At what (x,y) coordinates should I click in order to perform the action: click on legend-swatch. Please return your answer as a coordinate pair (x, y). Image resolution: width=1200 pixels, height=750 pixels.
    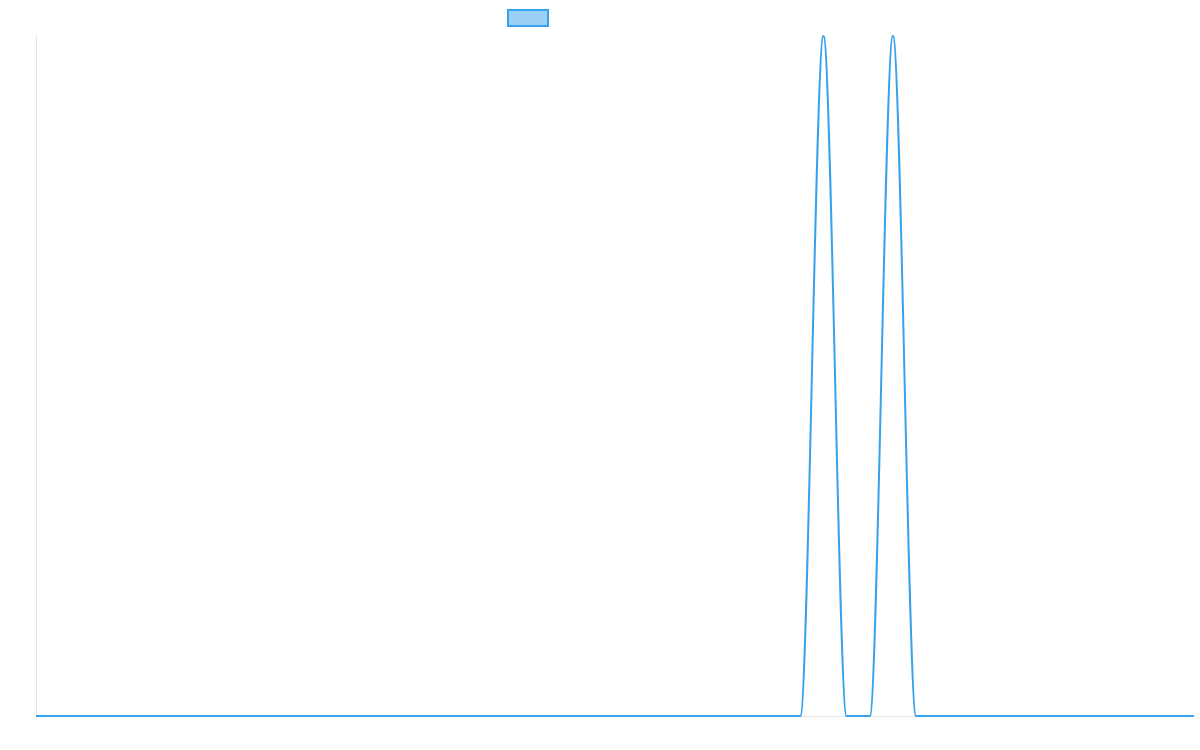
    Looking at the image, I should click on (528, 18).